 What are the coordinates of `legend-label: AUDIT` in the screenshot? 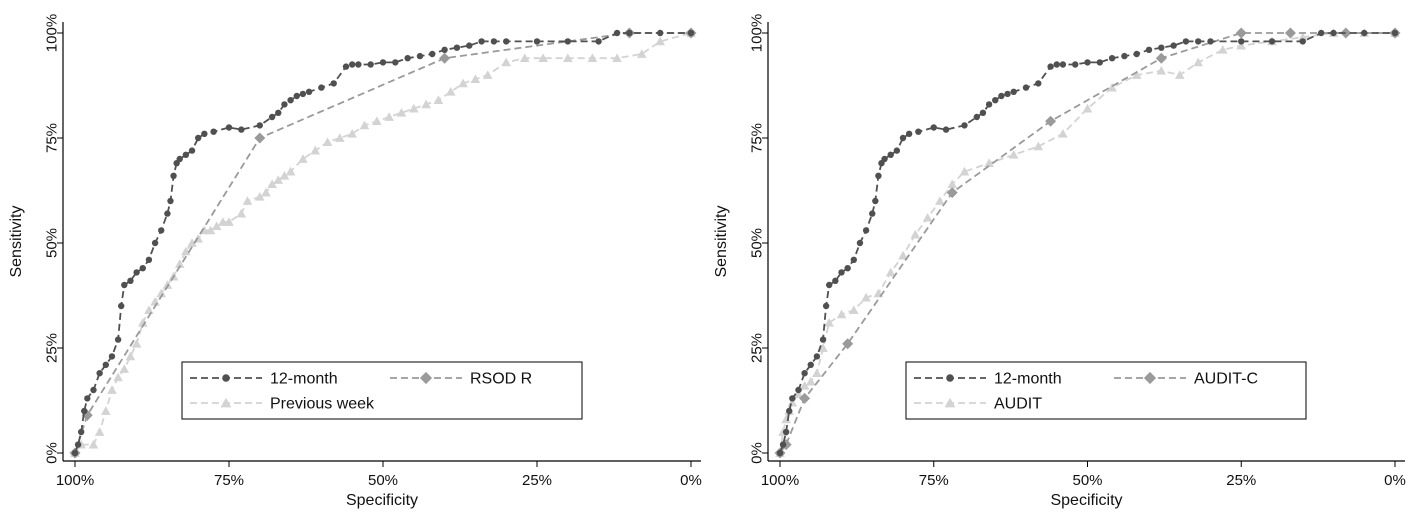 It's located at (1018, 404).